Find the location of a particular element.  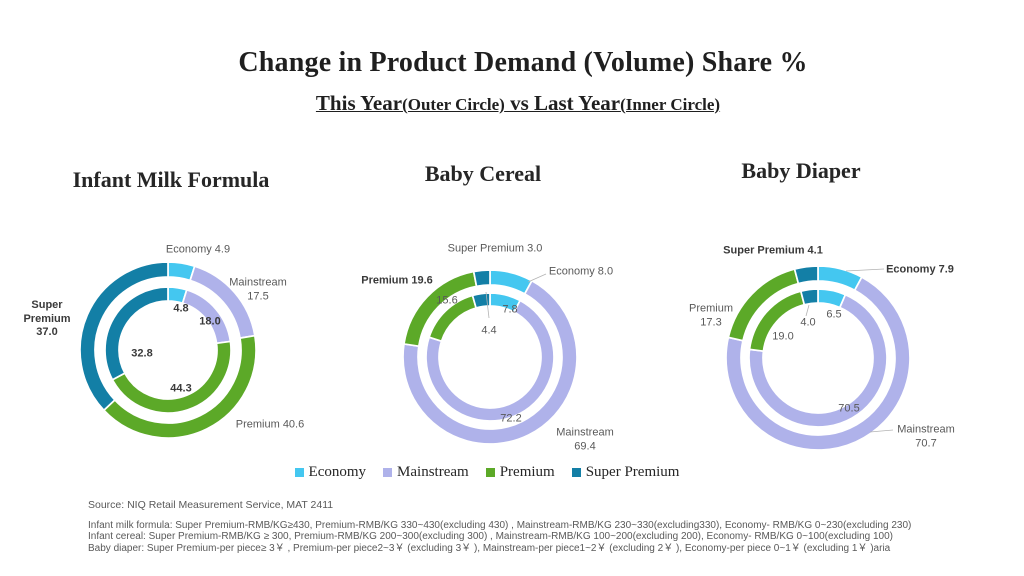

infant-milk-formula-super-premium-outer-slice is located at coordinates (124, 336).